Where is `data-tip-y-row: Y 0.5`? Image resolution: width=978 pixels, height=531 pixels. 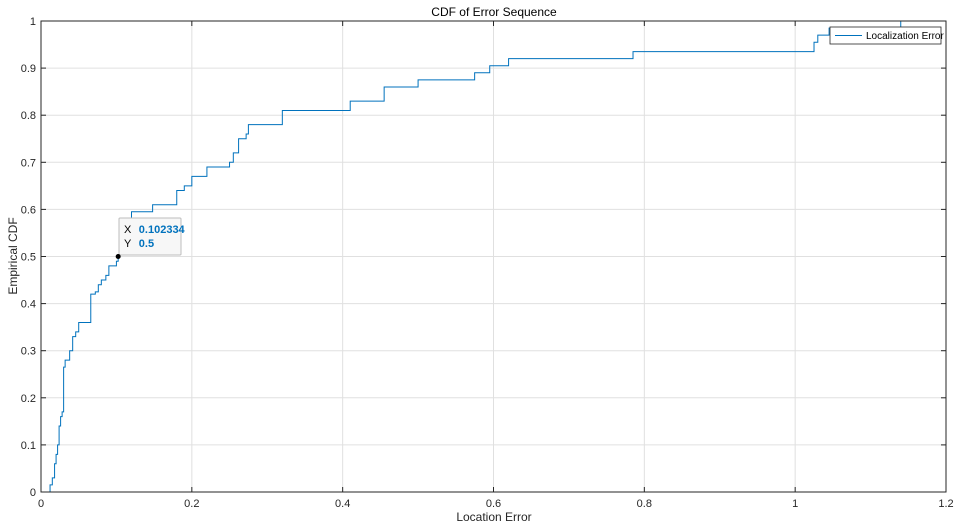 data-tip-y-row: Y 0.5 is located at coordinates (139, 242).